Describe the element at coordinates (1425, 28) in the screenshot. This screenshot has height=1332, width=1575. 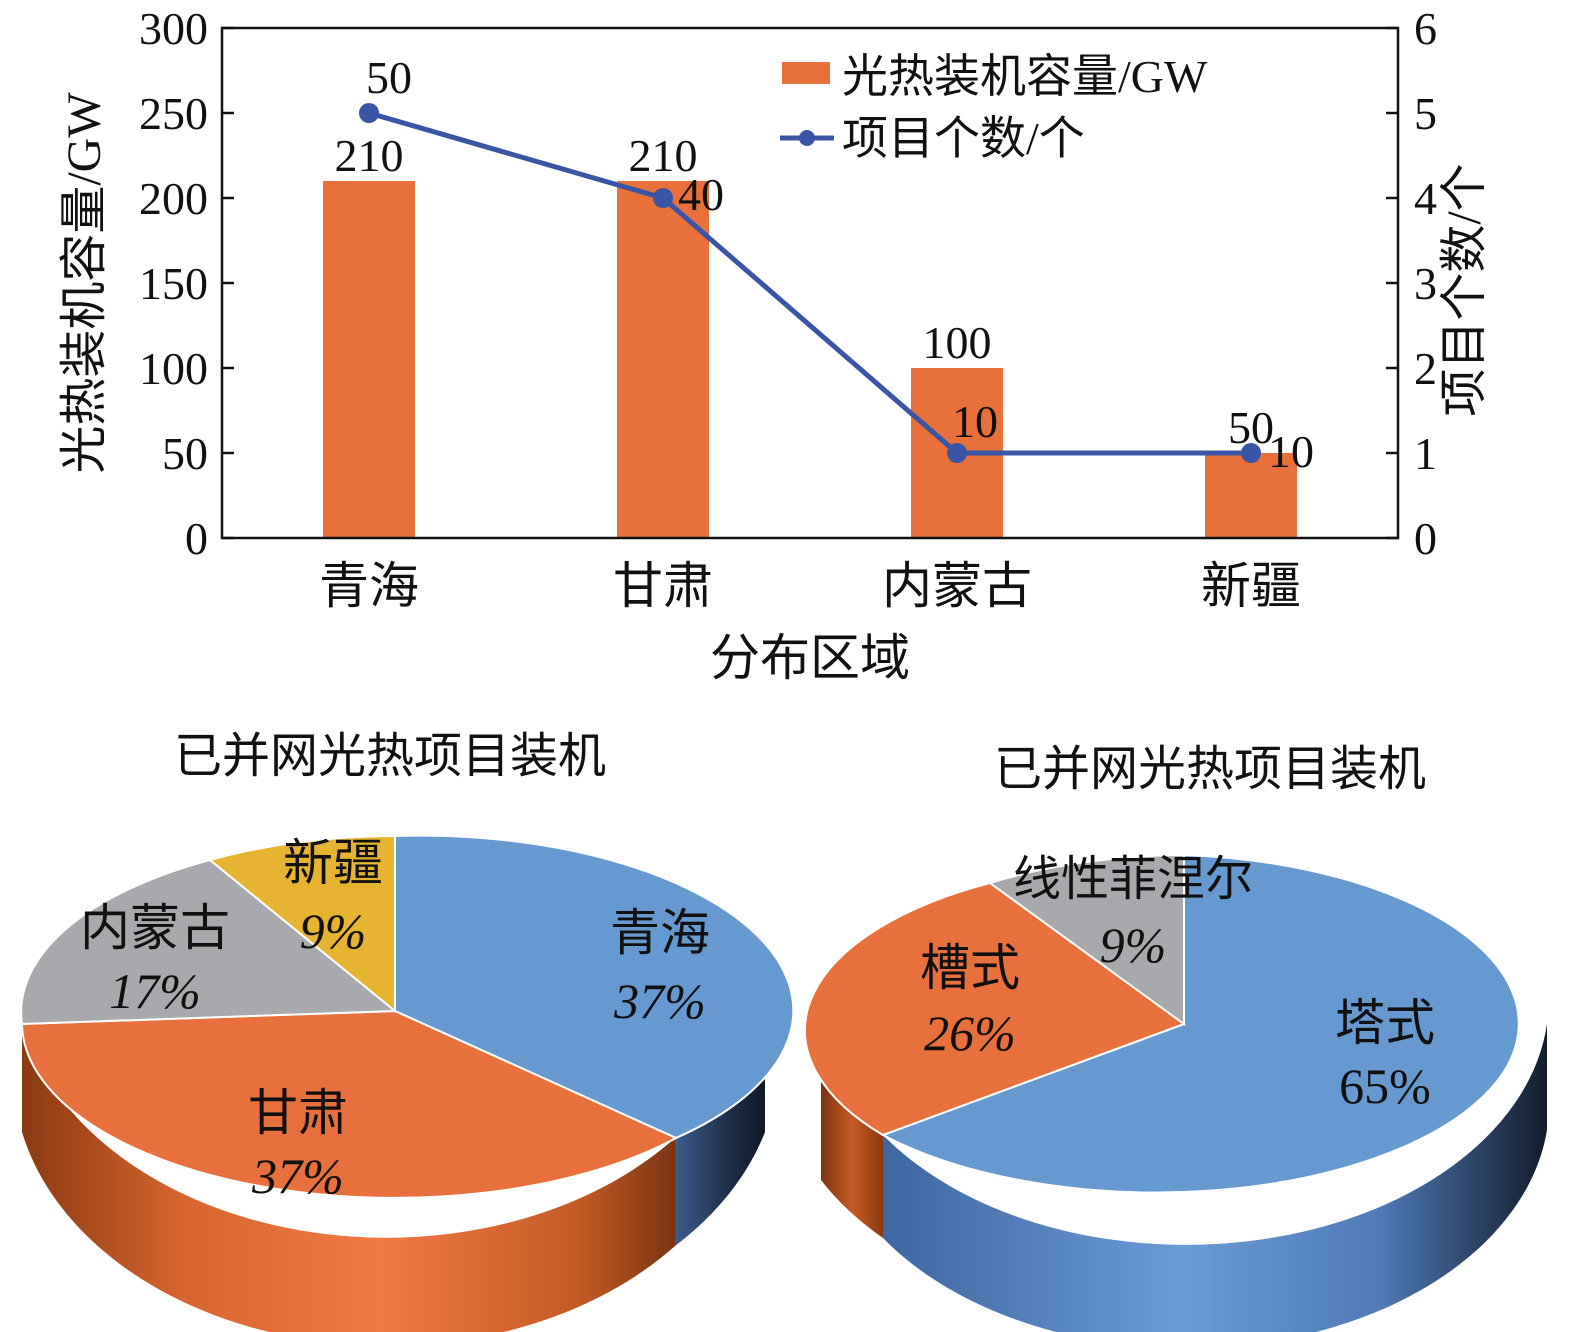
I see `right-tick-label: 6` at that location.